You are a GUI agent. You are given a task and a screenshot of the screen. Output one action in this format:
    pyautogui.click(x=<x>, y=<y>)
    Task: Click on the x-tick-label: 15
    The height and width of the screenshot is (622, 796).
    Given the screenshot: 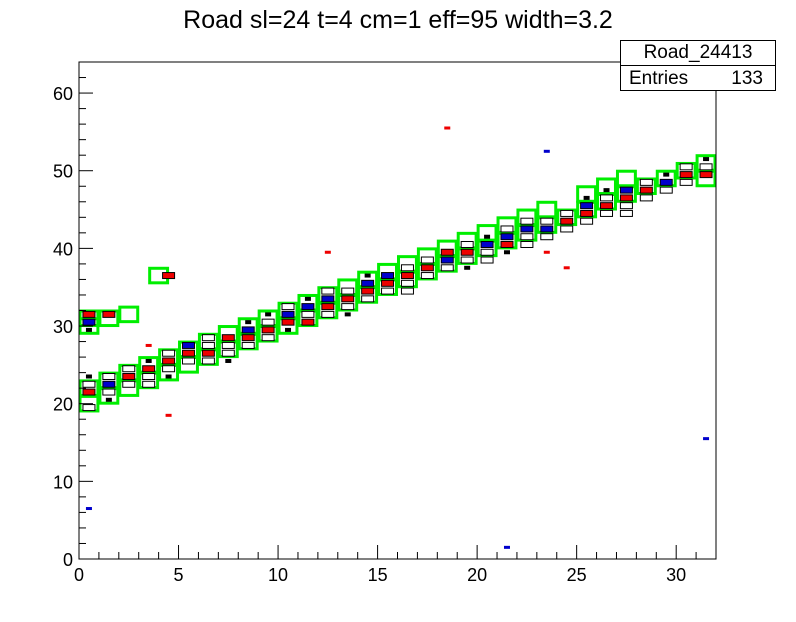 What is the action you would take?
    pyautogui.click(x=378, y=575)
    